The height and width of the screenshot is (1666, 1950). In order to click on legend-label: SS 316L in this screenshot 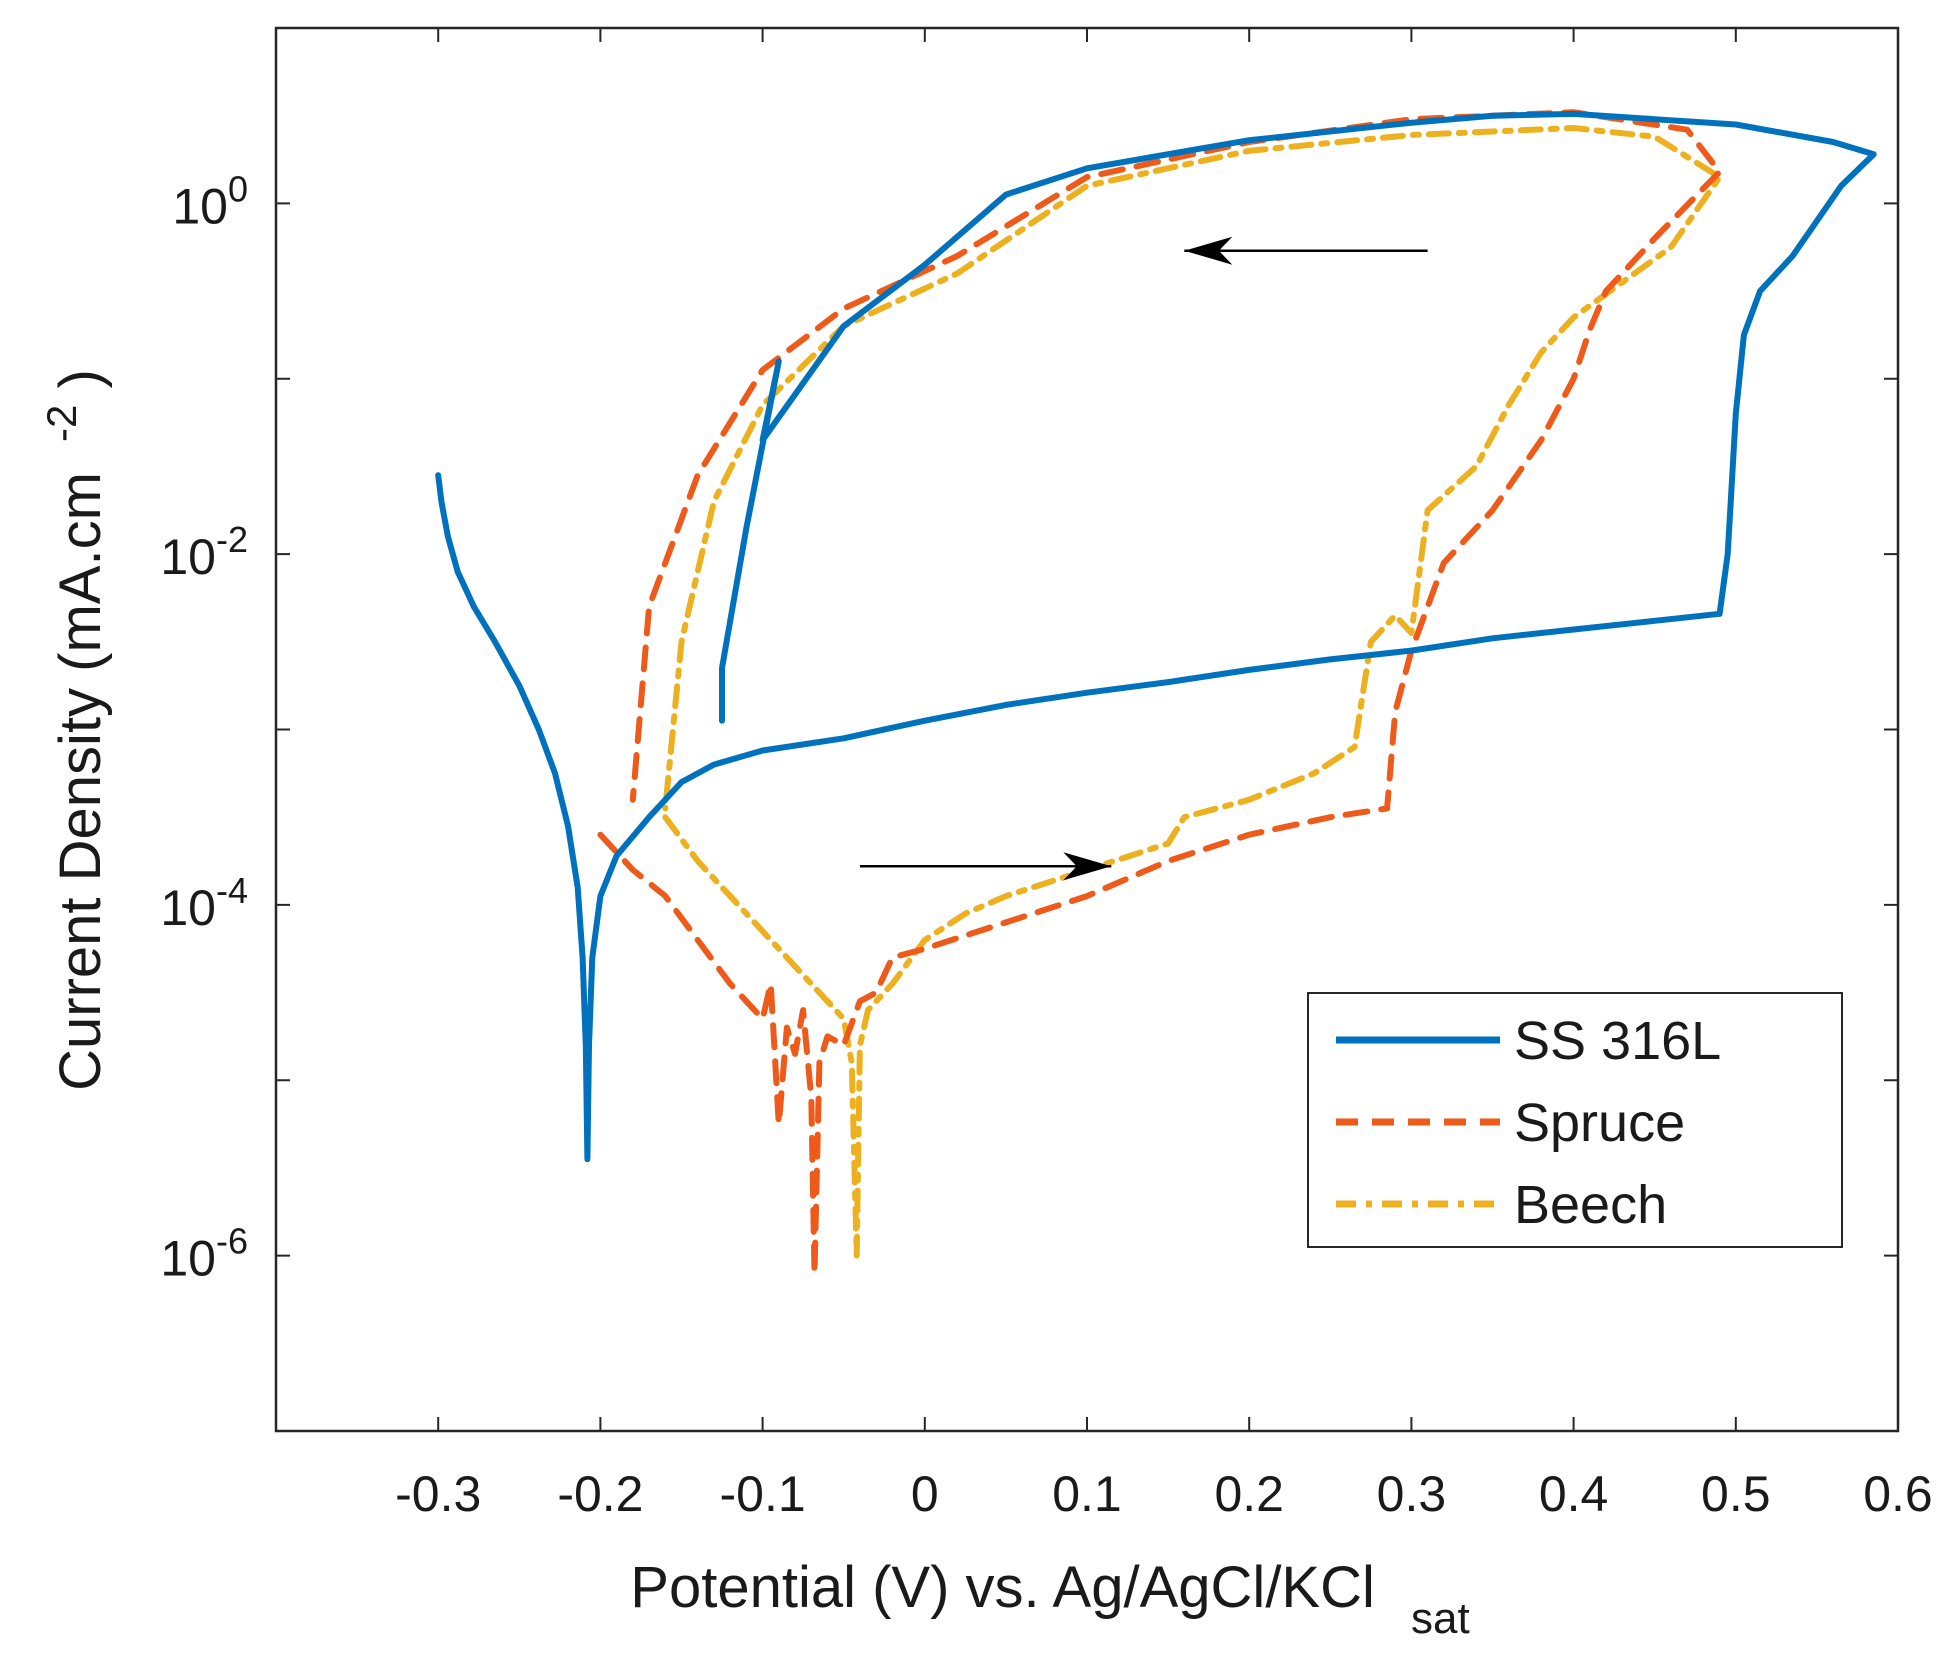, I will do `click(1617, 1041)`.